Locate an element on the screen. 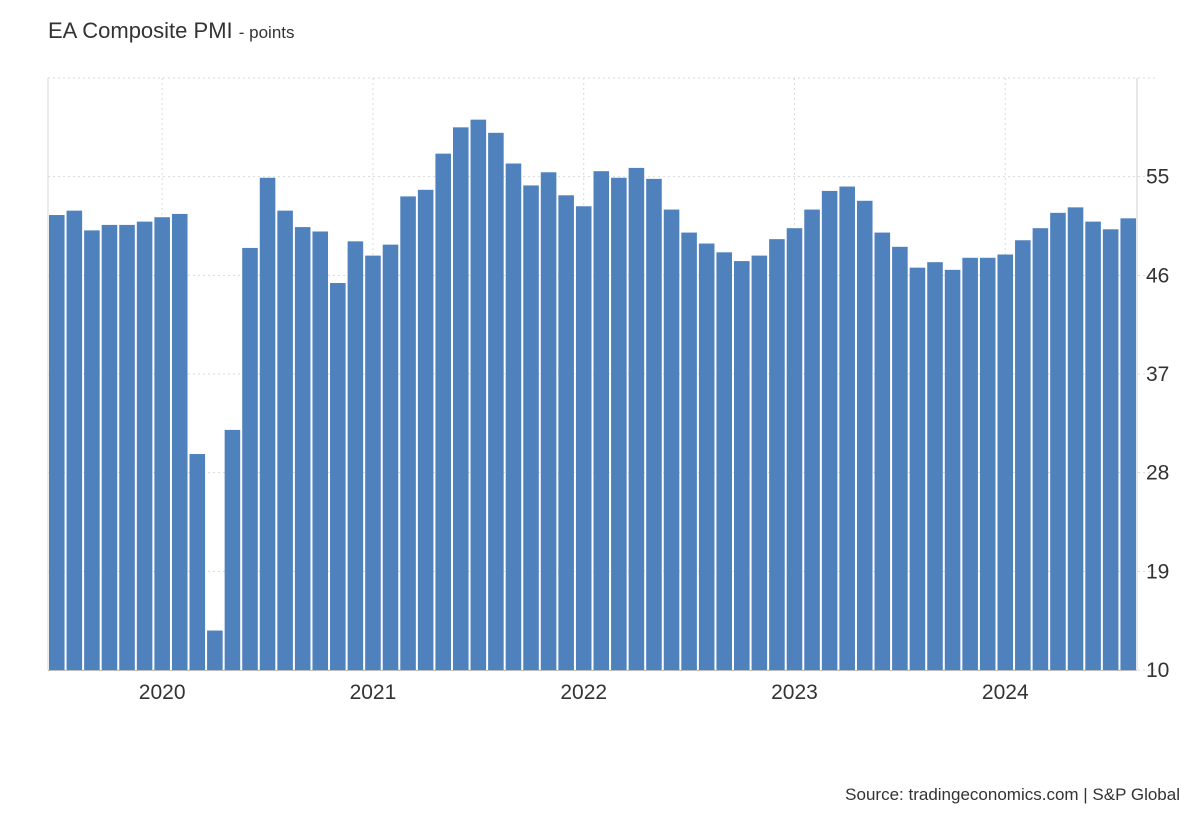  chart-title-text: EA Composite PMI is located at coordinates (140, 30).